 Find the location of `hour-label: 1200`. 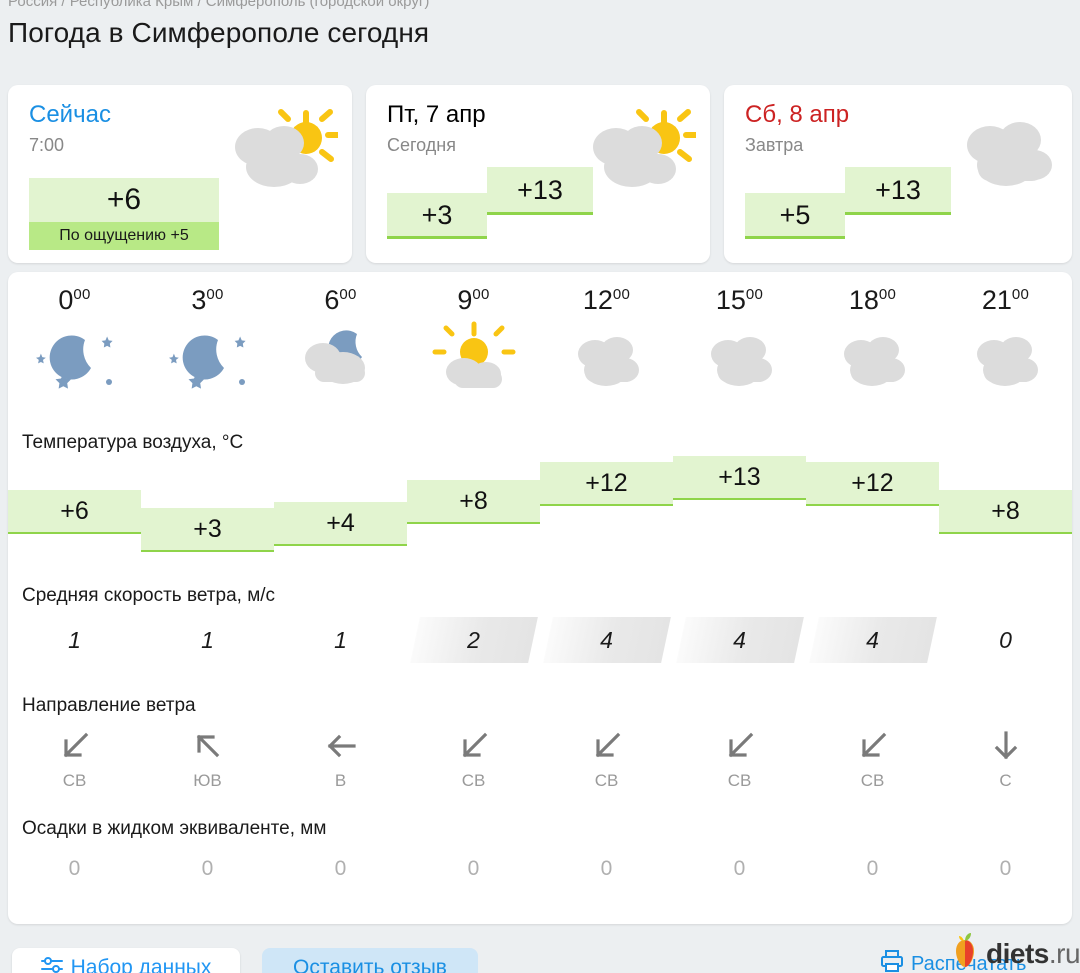

hour-label: 1200 is located at coordinates (606, 300).